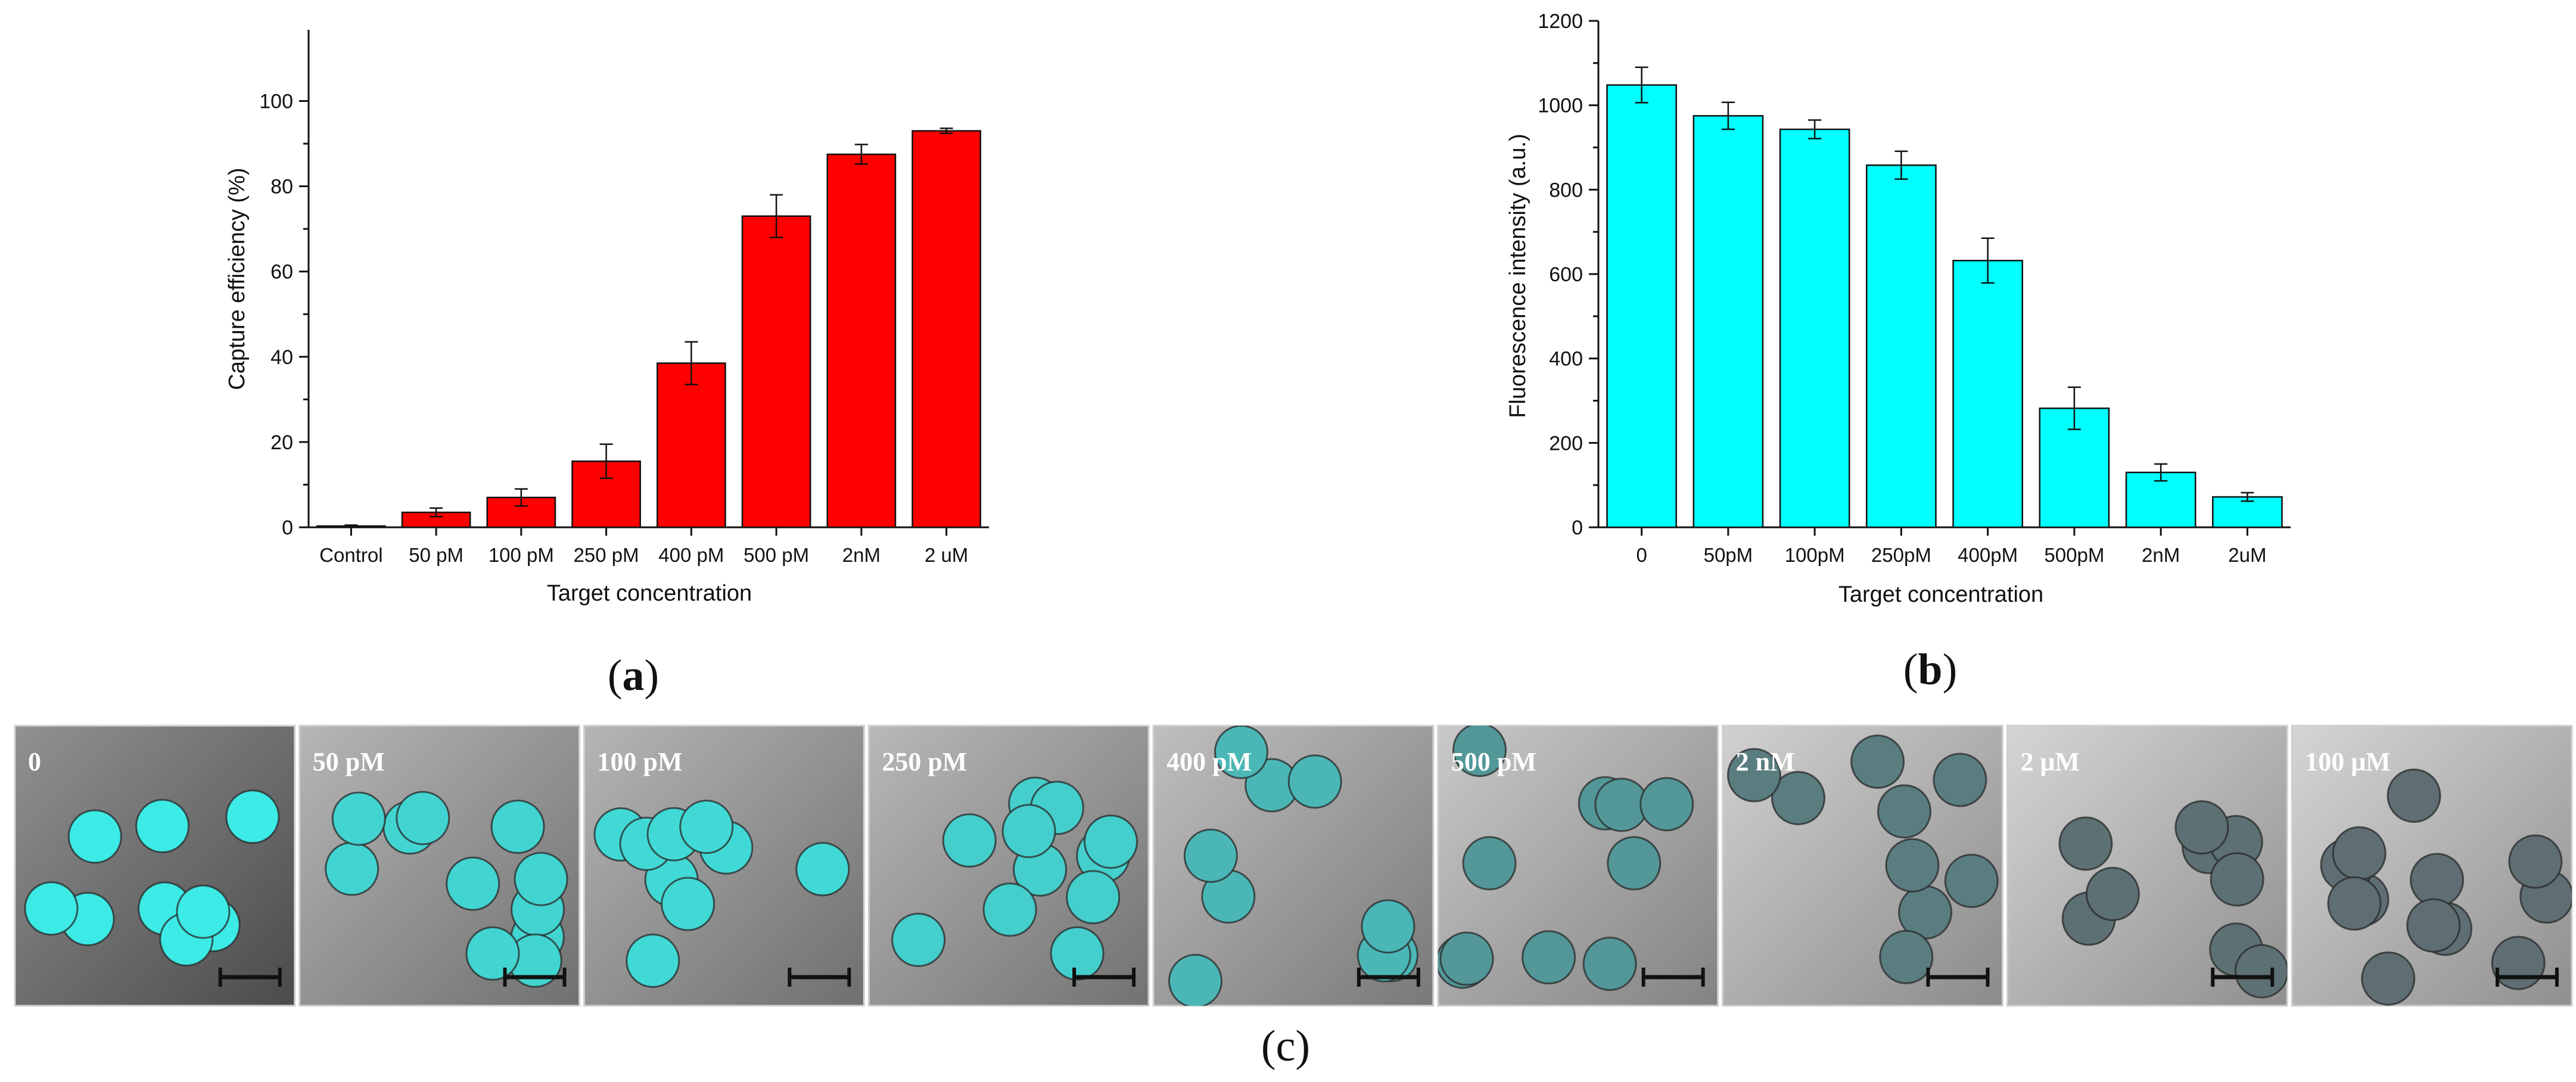 The height and width of the screenshot is (1082, 2576). I want to click on micrograph-panel: 2 μM, so click(2147, 866).